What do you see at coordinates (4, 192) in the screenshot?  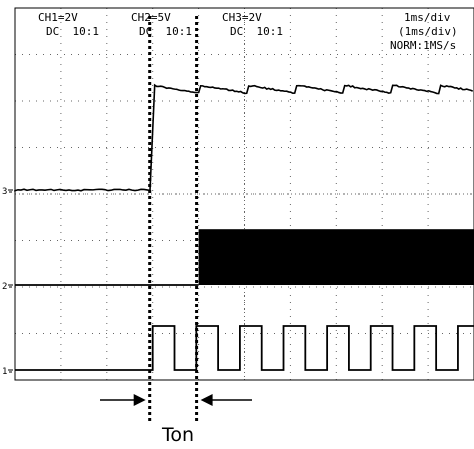 I see `ground-marker-label: 3` at bounding box center [4, 192].